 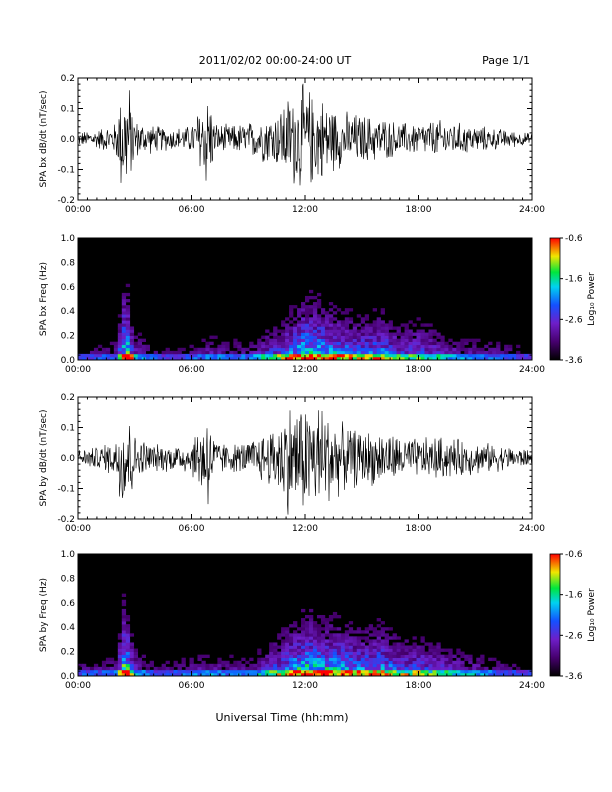 What do you see at coordinates (532, 686) in the screenshot?
I see `x-tick-label: 24:00` at bounding box center [532, 686].